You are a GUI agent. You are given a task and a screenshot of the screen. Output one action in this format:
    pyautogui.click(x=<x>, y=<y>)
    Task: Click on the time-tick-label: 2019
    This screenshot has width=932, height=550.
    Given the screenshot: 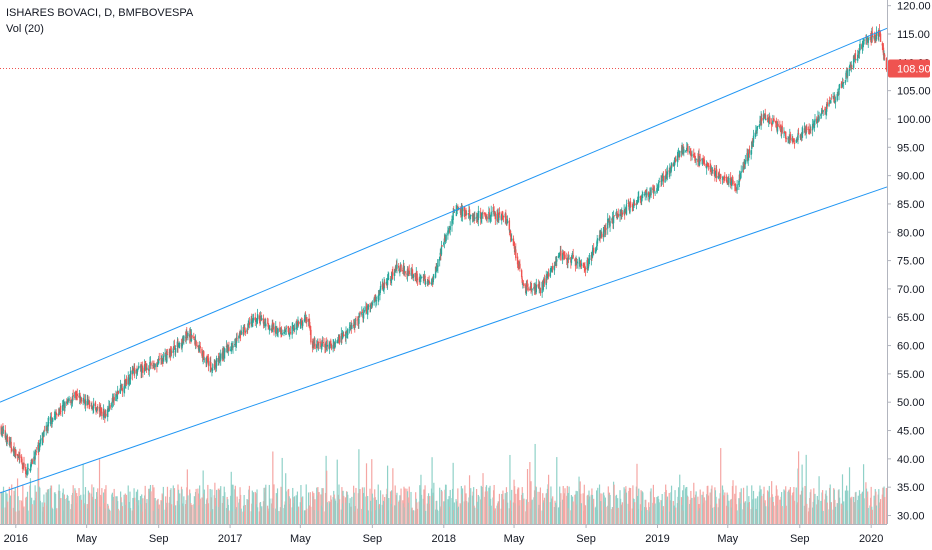 What is the action you would take?
    pyautogui.click(x=657, y=539)
    